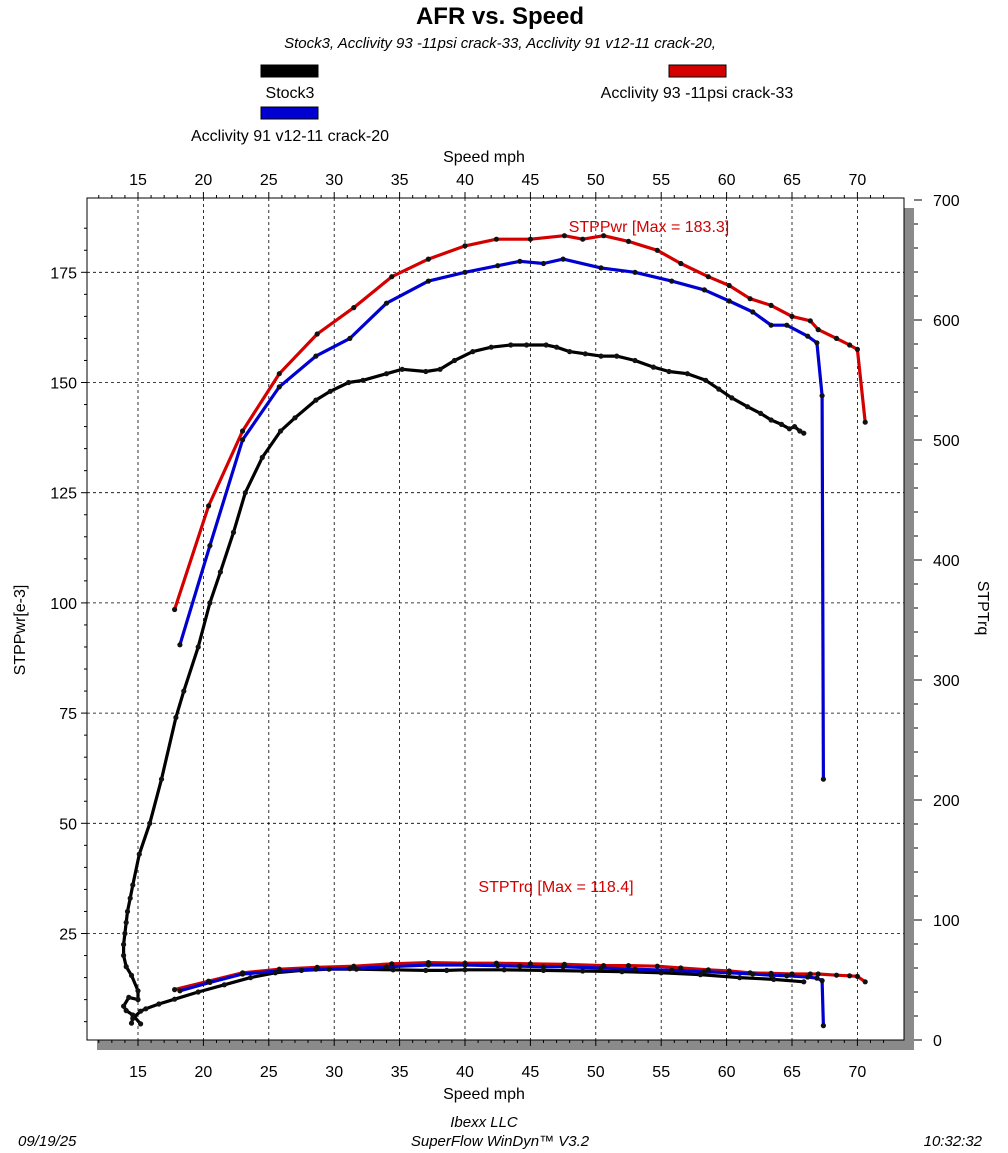  What do you see at coordinates (68, 714) in the screenshot?
I see `y-left-tick-label: 75` at bounding box center [68, 714].